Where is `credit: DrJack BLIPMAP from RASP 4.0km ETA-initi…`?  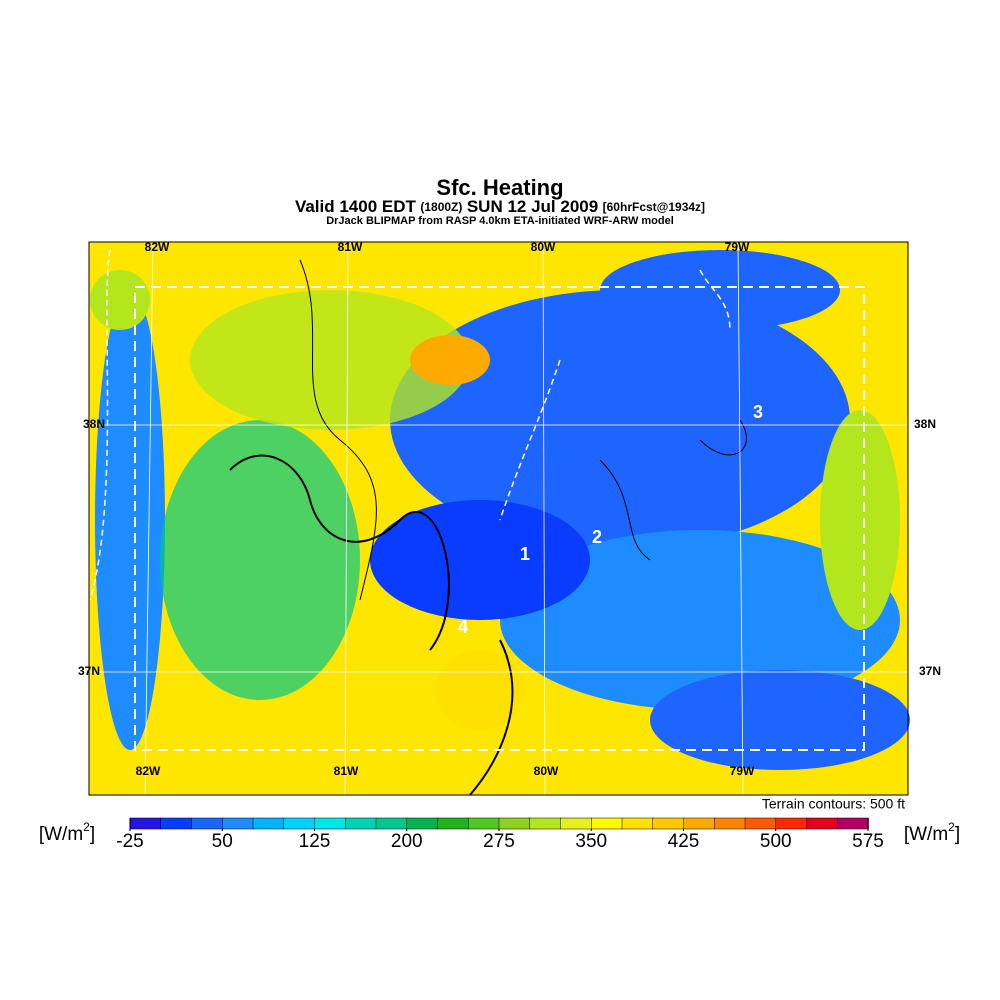
credit: DrJack BLIPMAP from RASP 4.0km ETA-initi… is located at coordinates (500, 221).